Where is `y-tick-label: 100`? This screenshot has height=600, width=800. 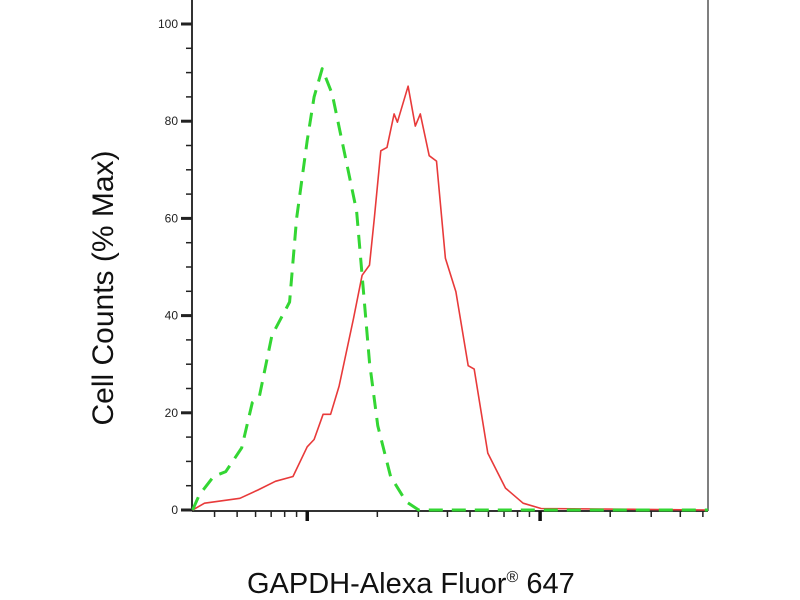 y-tick-label: 100 is located at coordinates (168, 24).